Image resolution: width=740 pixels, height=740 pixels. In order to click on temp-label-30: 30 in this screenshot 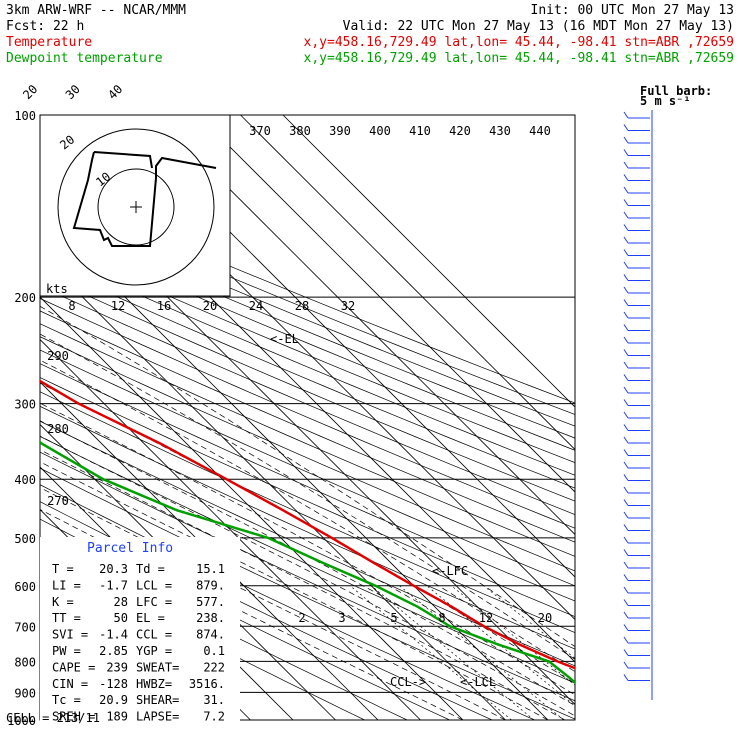, I will do `click(73, 92)`.